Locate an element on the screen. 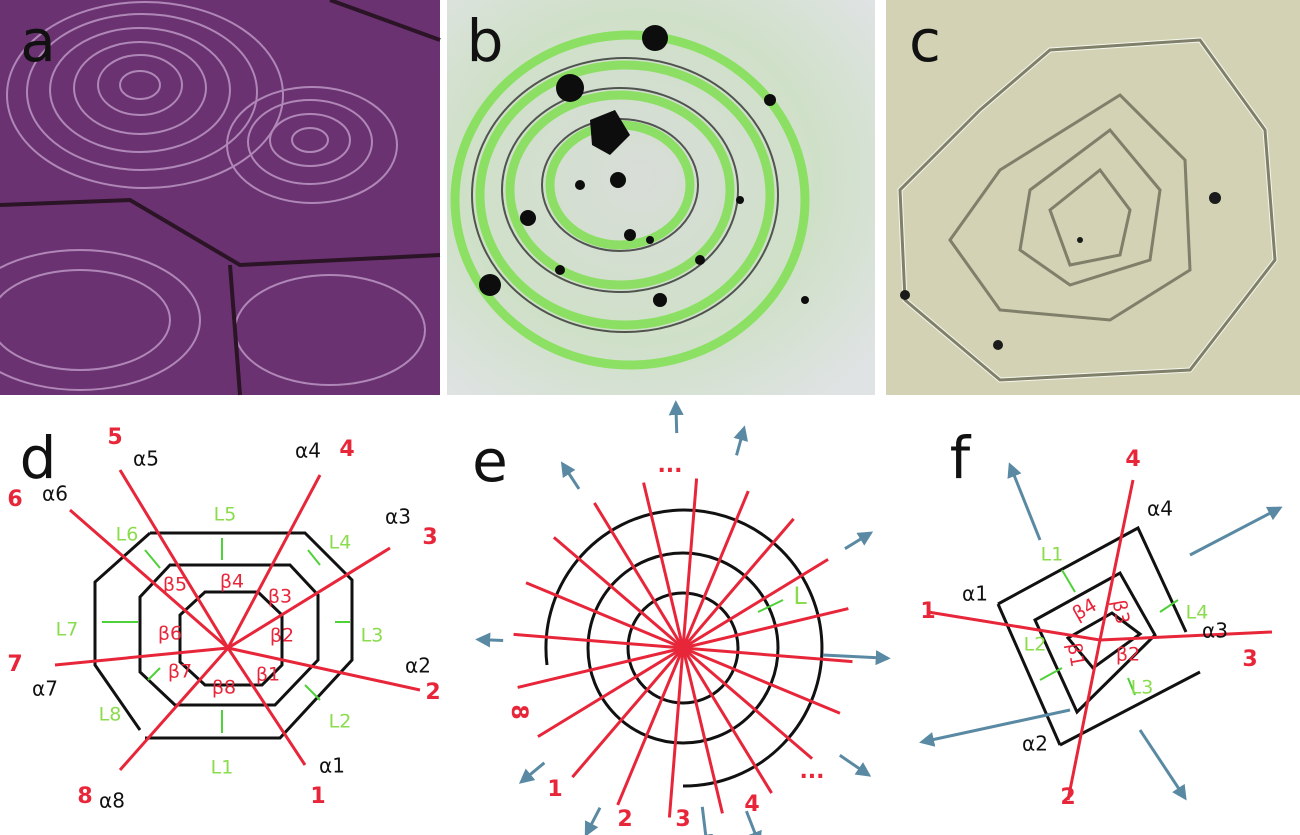  diagram-d-shapes is located at coordinates (223, 635).